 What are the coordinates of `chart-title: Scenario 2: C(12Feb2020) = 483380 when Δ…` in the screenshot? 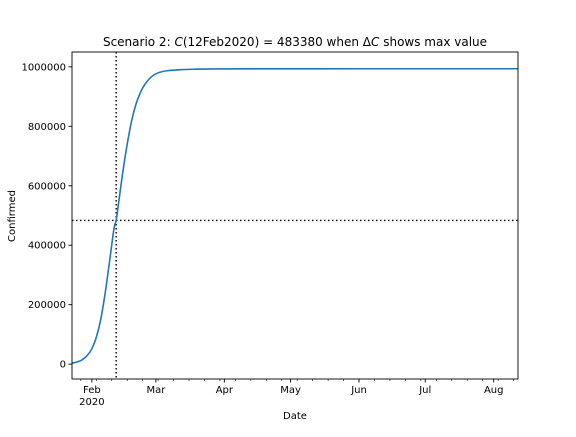 It's located at (295, 42).